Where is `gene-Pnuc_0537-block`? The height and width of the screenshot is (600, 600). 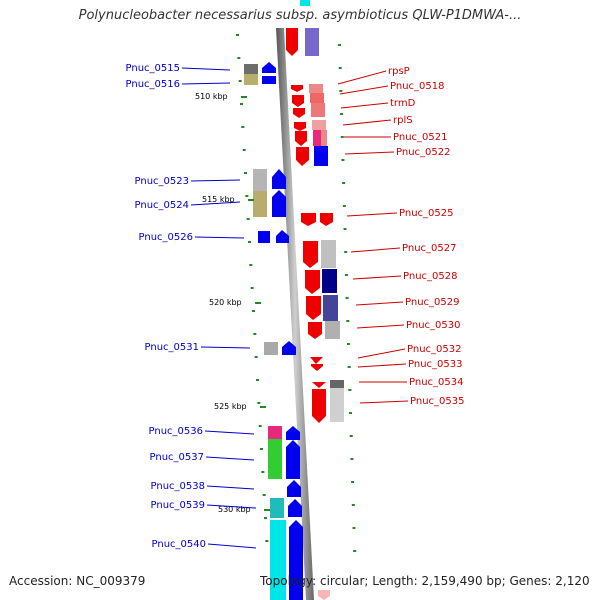
gene-Pnuc_0537-block is located at coordinates (275, 459).